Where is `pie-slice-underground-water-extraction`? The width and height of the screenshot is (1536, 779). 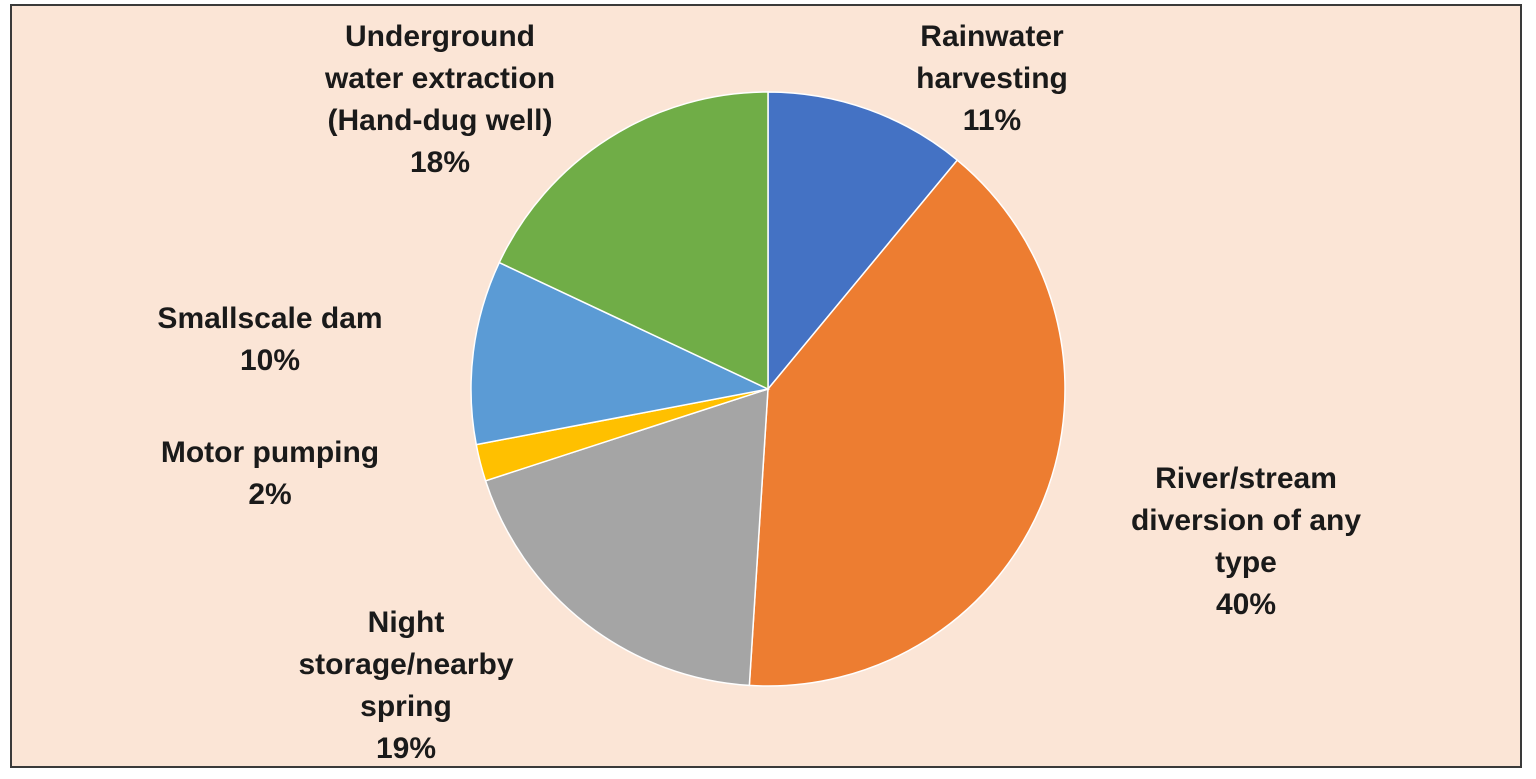 pie-slice-underground-water-extraction is located at coordinates (633, 241).